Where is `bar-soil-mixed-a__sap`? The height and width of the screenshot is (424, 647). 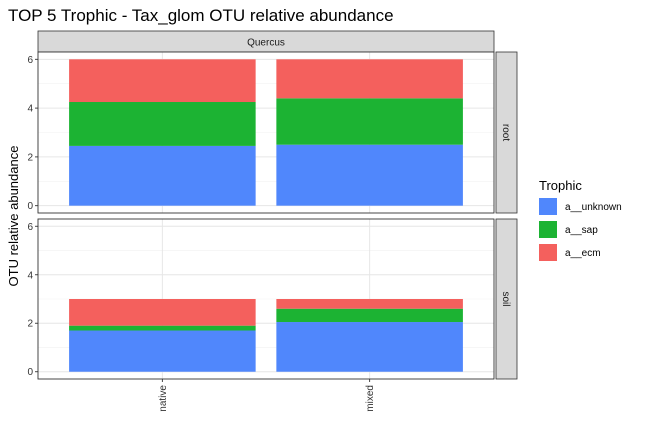
bar-soil-mixed-a__sap is located at coordinates (369, 315).